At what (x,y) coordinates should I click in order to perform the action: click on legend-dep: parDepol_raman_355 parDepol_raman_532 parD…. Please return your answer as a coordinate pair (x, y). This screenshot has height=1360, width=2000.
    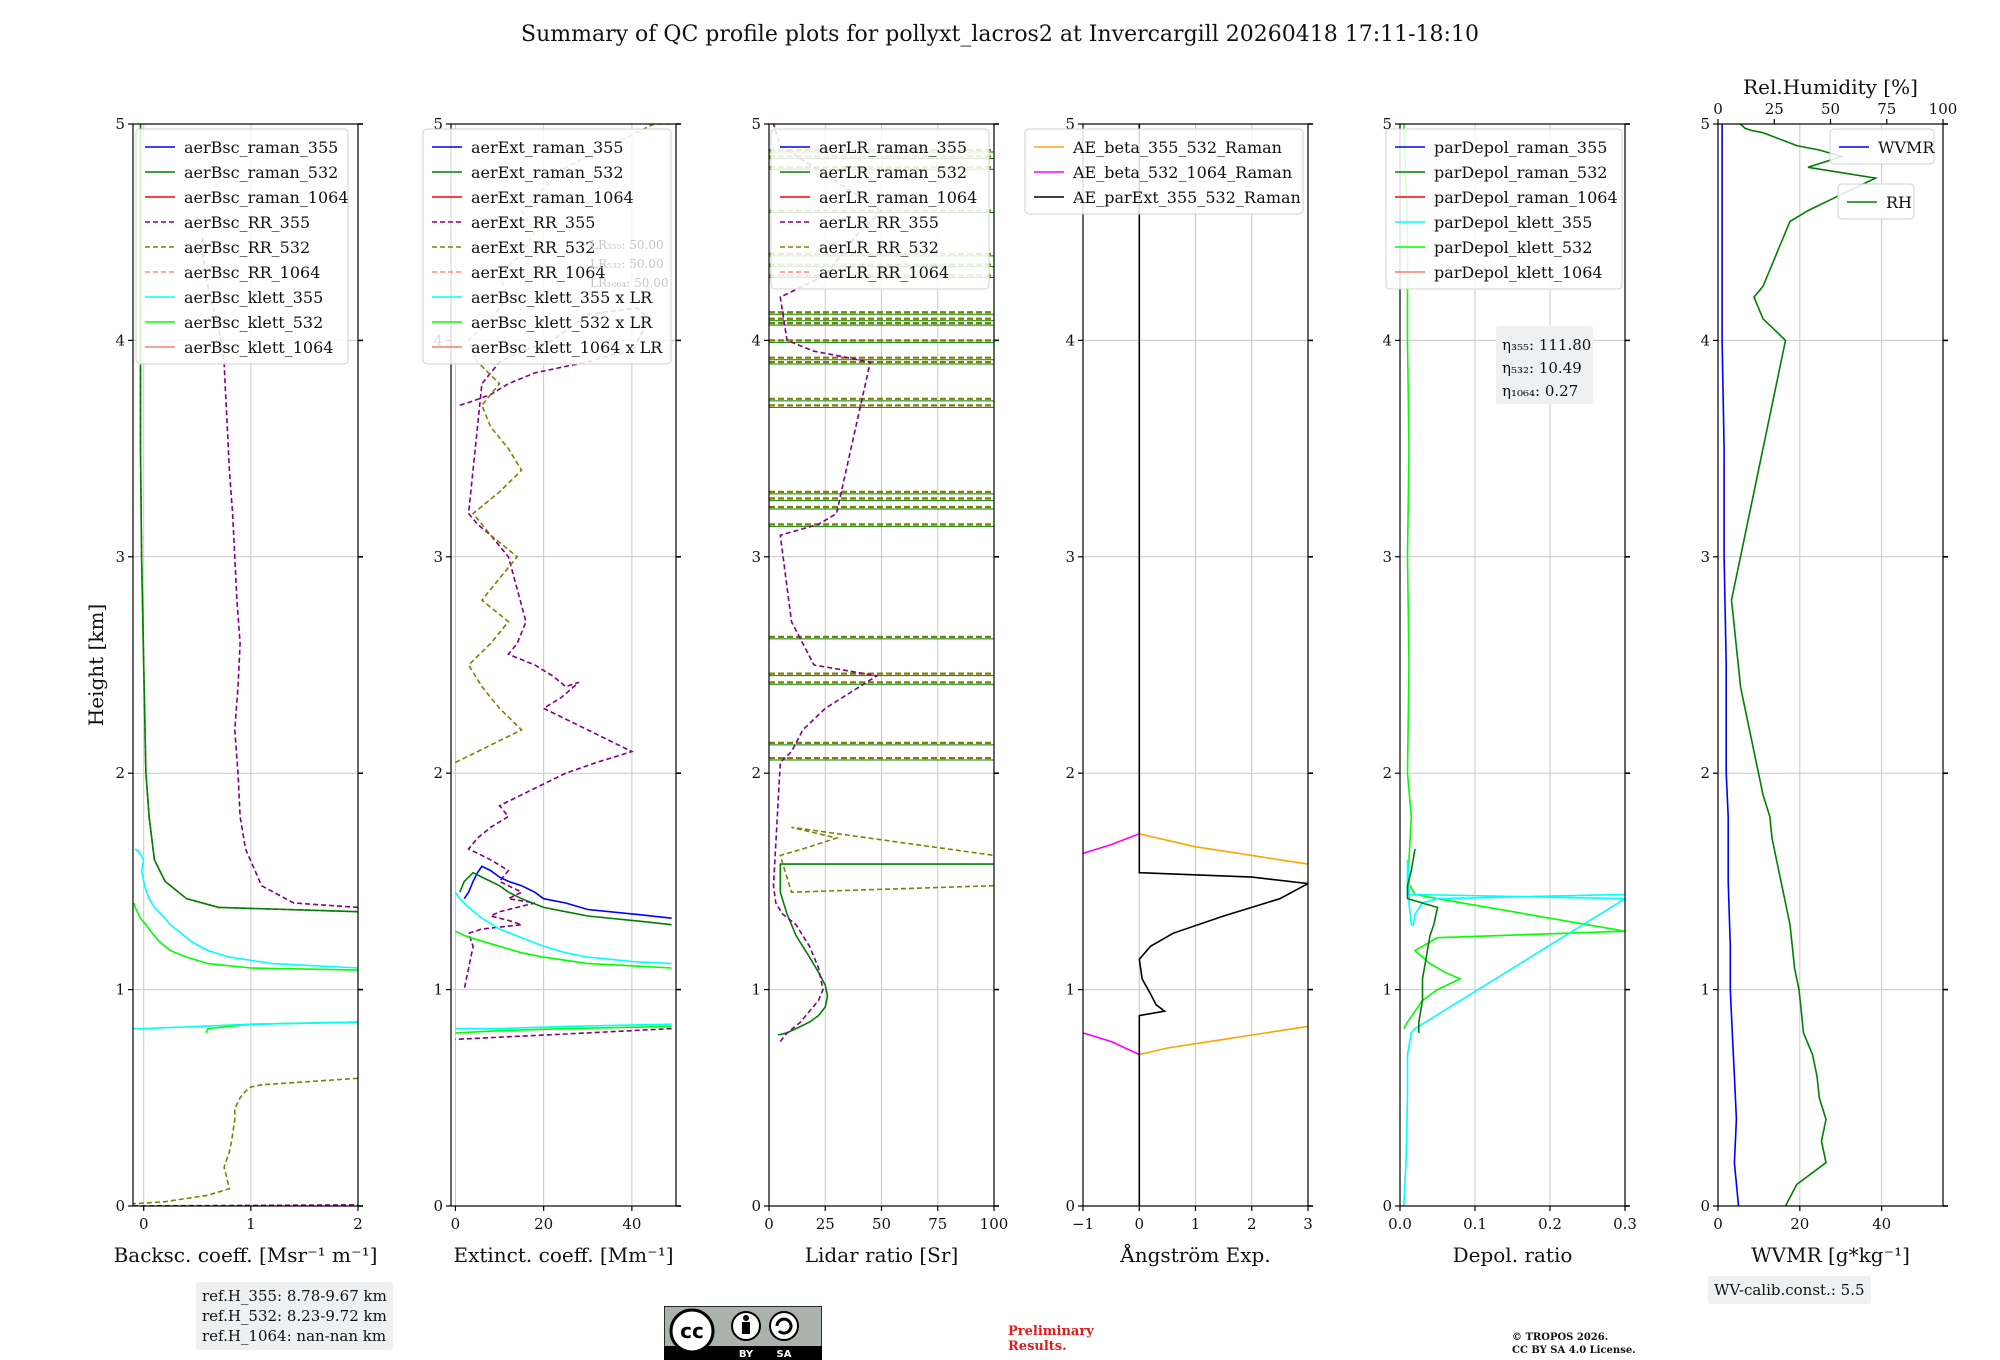
    Looking at the image, I should click on (1504, 209).